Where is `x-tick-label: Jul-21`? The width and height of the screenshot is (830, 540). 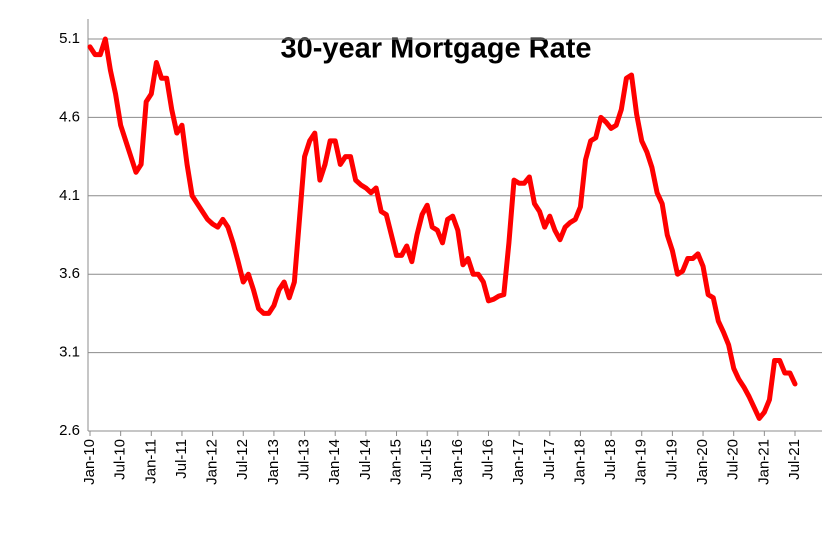 x-tick-label: Jul-21 is located at coordinates (794, 459).